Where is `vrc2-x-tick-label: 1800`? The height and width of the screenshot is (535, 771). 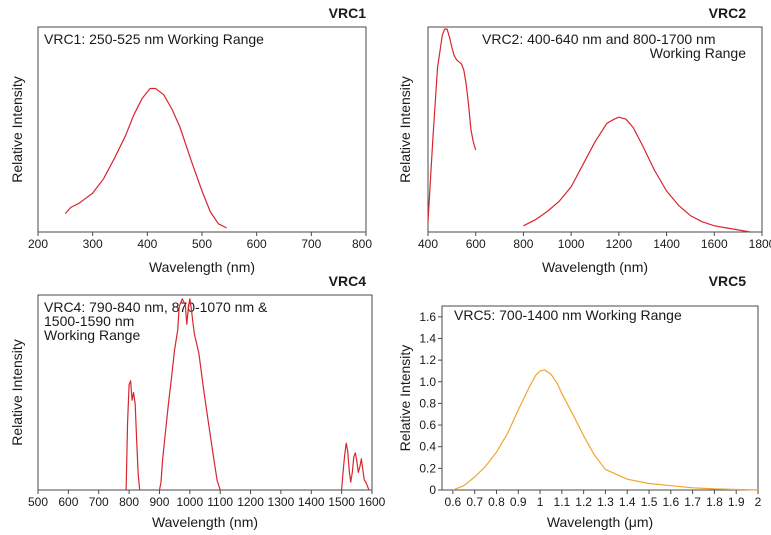
vrc2-x-tick-label: 1800 is located at coordinates (760, 244).